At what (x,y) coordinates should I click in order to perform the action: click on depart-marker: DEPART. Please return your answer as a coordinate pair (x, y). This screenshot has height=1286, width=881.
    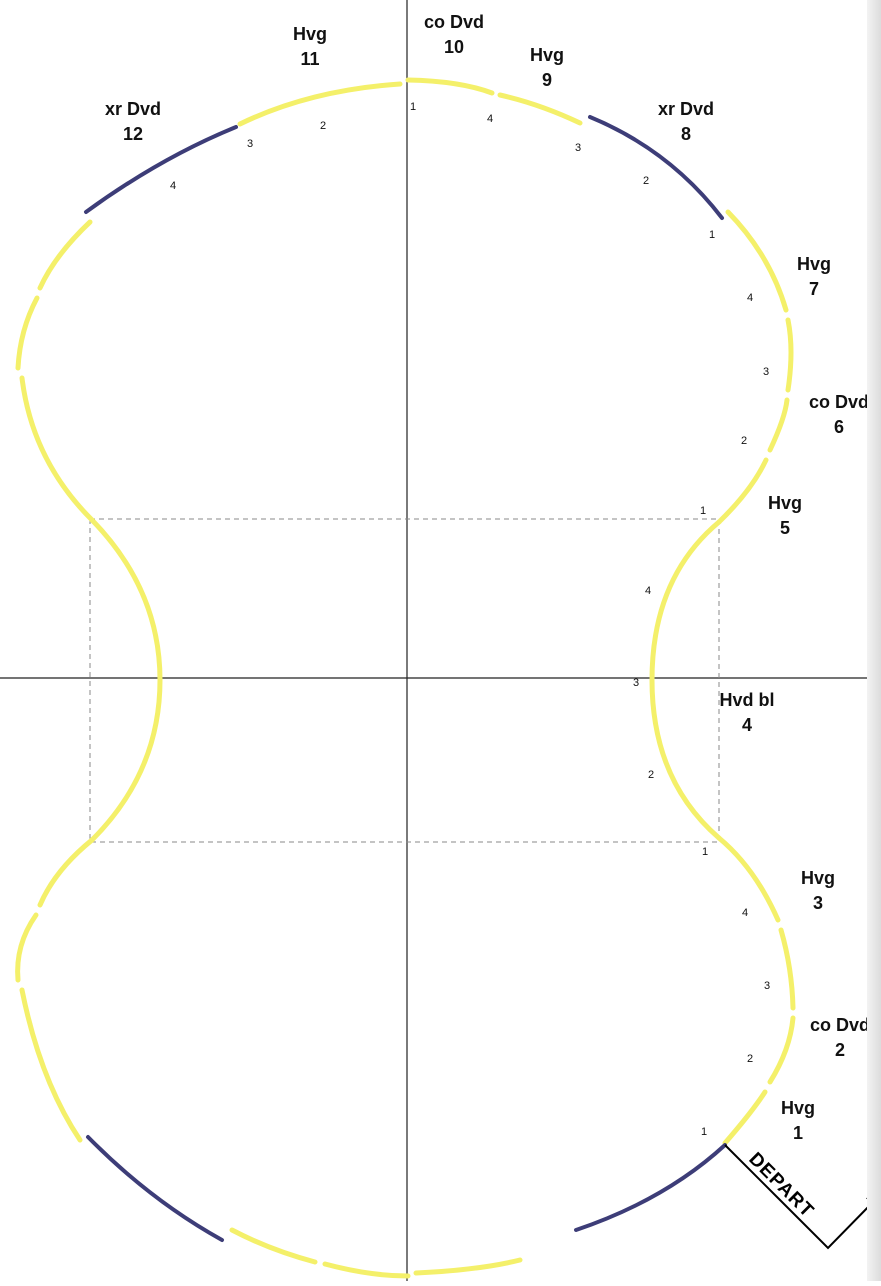
    Looking at the image, I should click on (802, 1197).